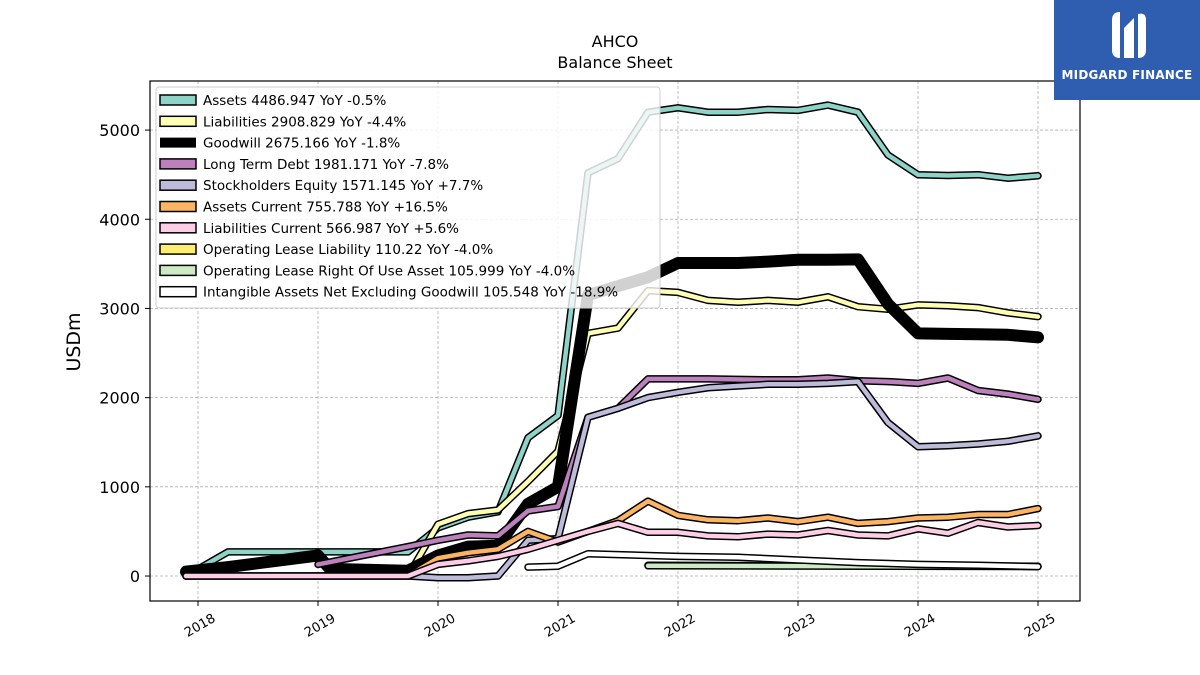 This screenshot has height=675, width=1200. Describe the element at coordinates (343, 186) in the screenshot. I see `legend-label: Stockholders Equity 1571.145 YoY +7.7%` at that location.